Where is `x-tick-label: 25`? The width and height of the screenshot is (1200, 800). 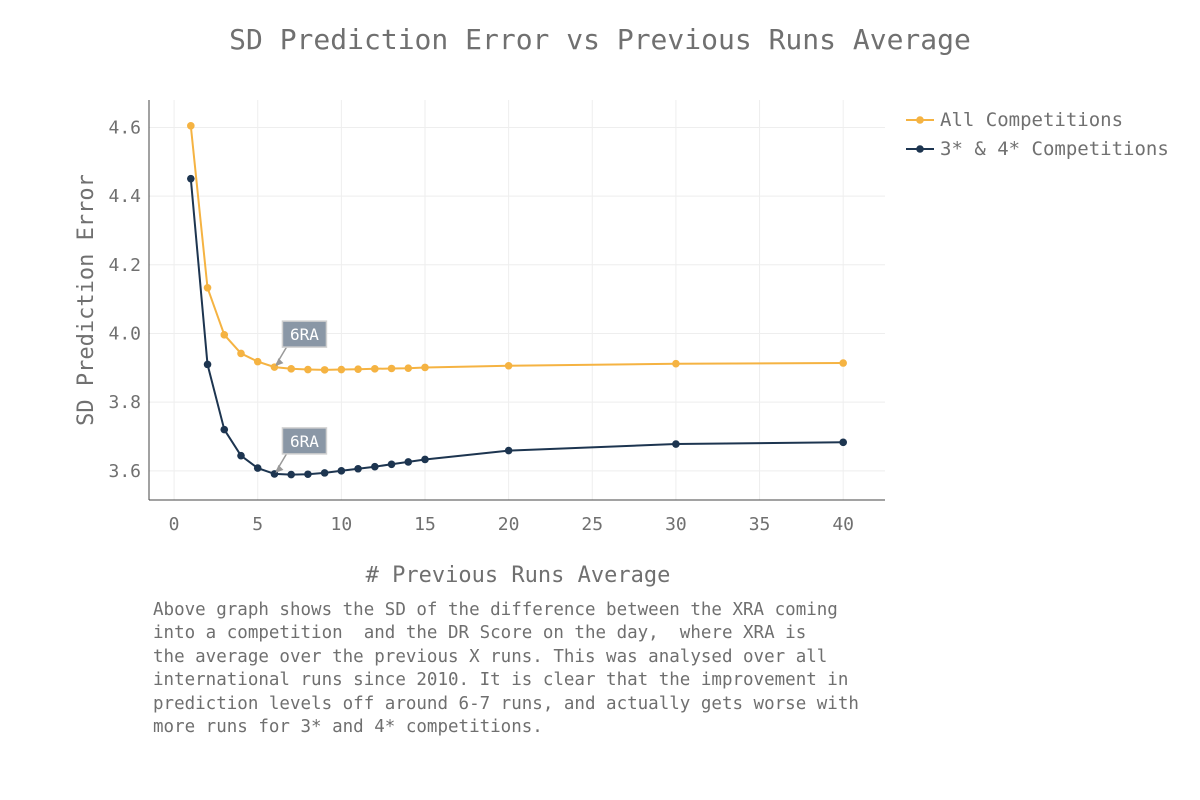 x-tick-label: 25 is located at coordinates (592, 524).